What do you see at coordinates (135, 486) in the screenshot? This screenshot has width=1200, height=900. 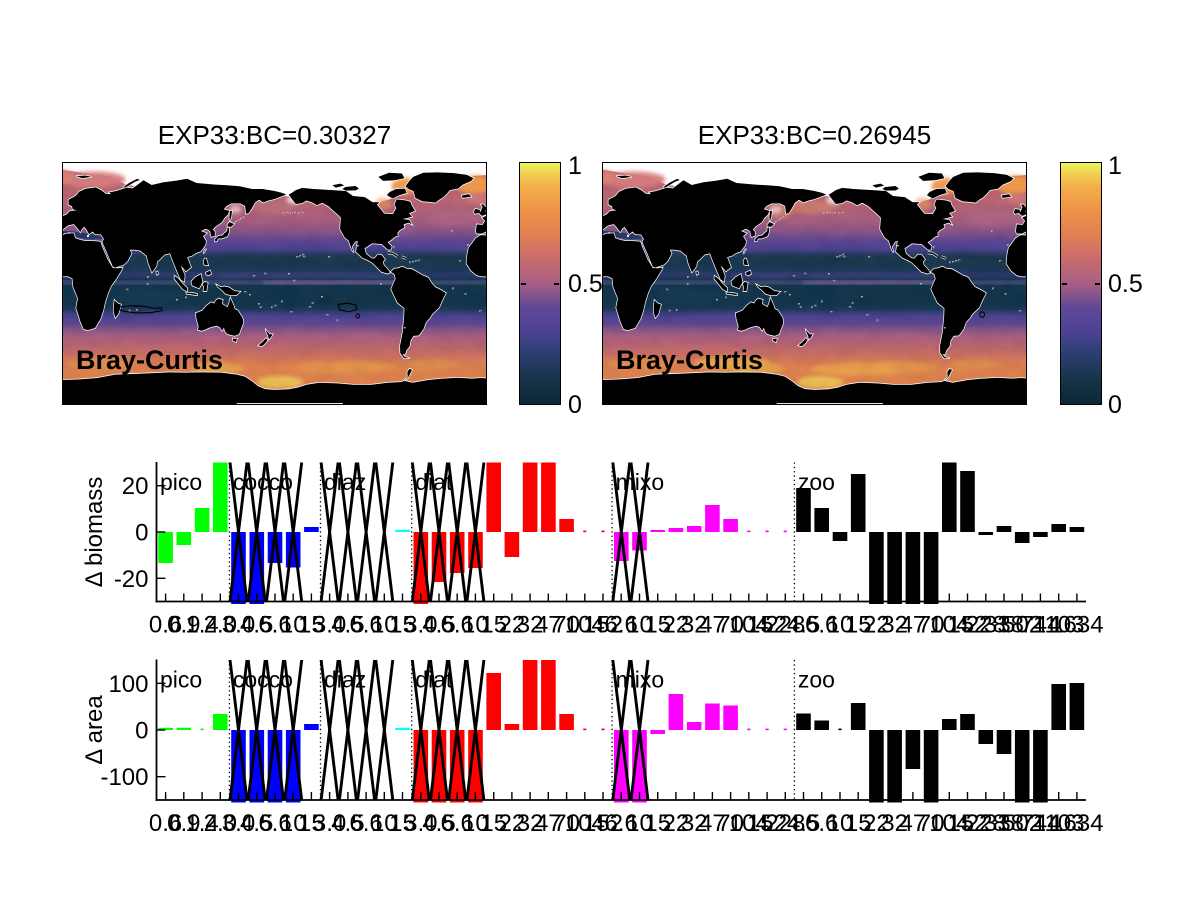 I see `svg-text: 20` at bounding box center [135, 486].